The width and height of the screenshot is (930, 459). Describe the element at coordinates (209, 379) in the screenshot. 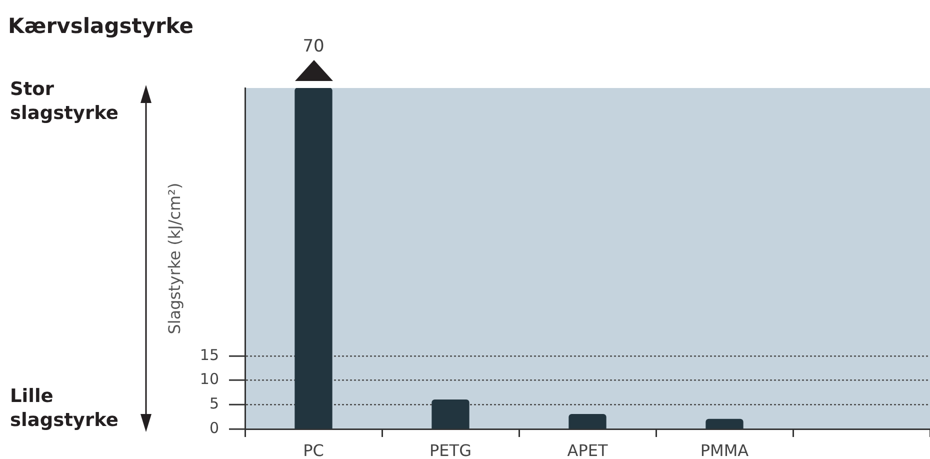

I see `y-tick-label: 10` at that location.